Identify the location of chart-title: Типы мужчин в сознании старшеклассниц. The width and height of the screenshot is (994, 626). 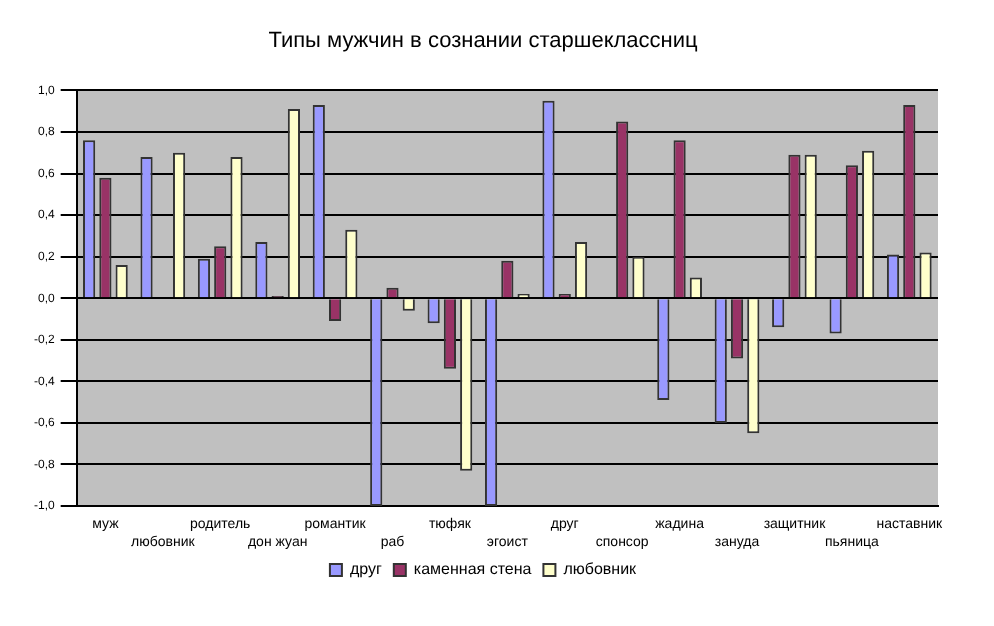
(483, 41).